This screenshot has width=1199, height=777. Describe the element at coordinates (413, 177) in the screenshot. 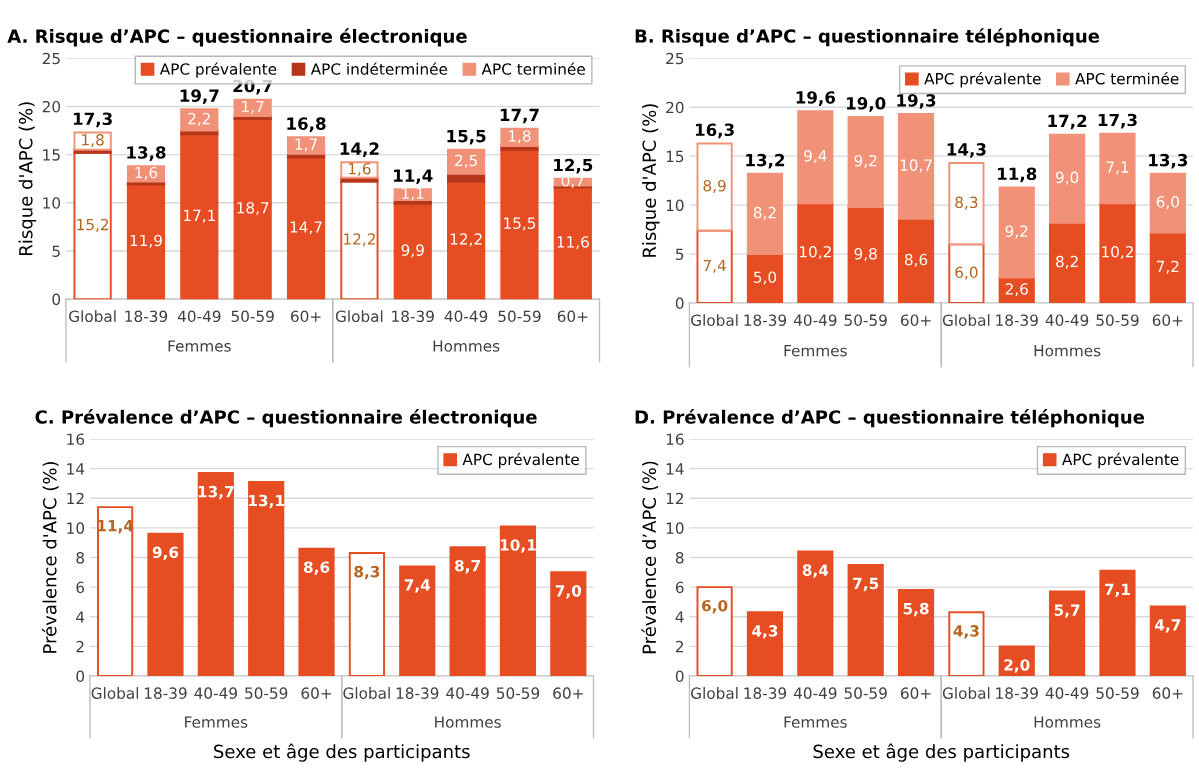

I see `total-label: 11,4` at that location.